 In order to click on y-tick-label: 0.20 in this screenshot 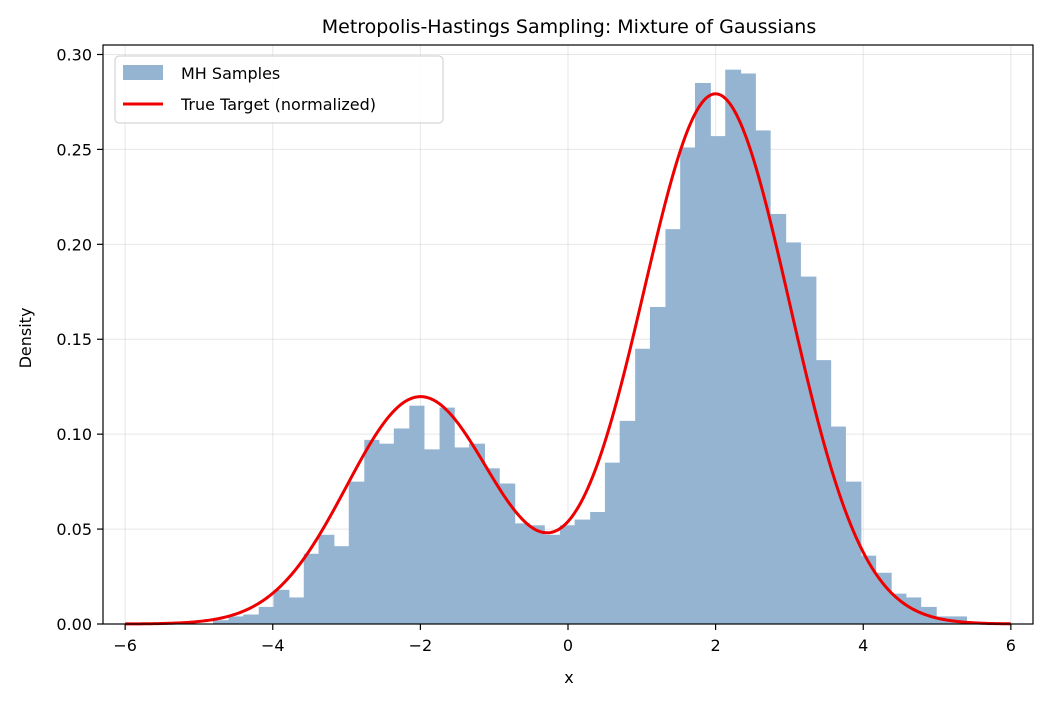, I will do `click(74, 244)`.